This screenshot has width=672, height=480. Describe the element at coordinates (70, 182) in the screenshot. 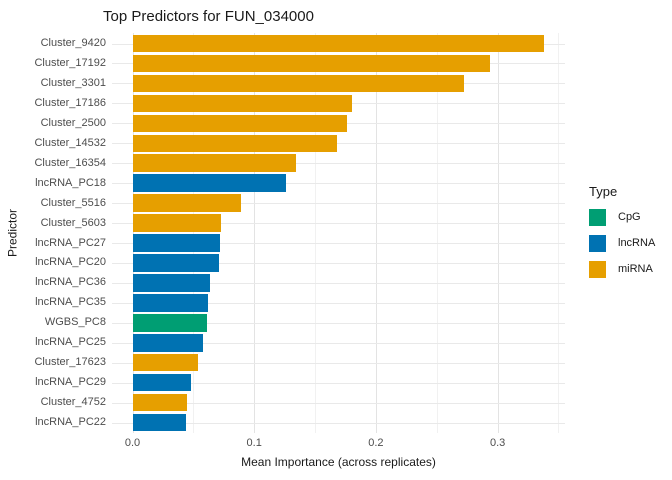

I see `y-axis-label: lncRNA_PC18` at that location.